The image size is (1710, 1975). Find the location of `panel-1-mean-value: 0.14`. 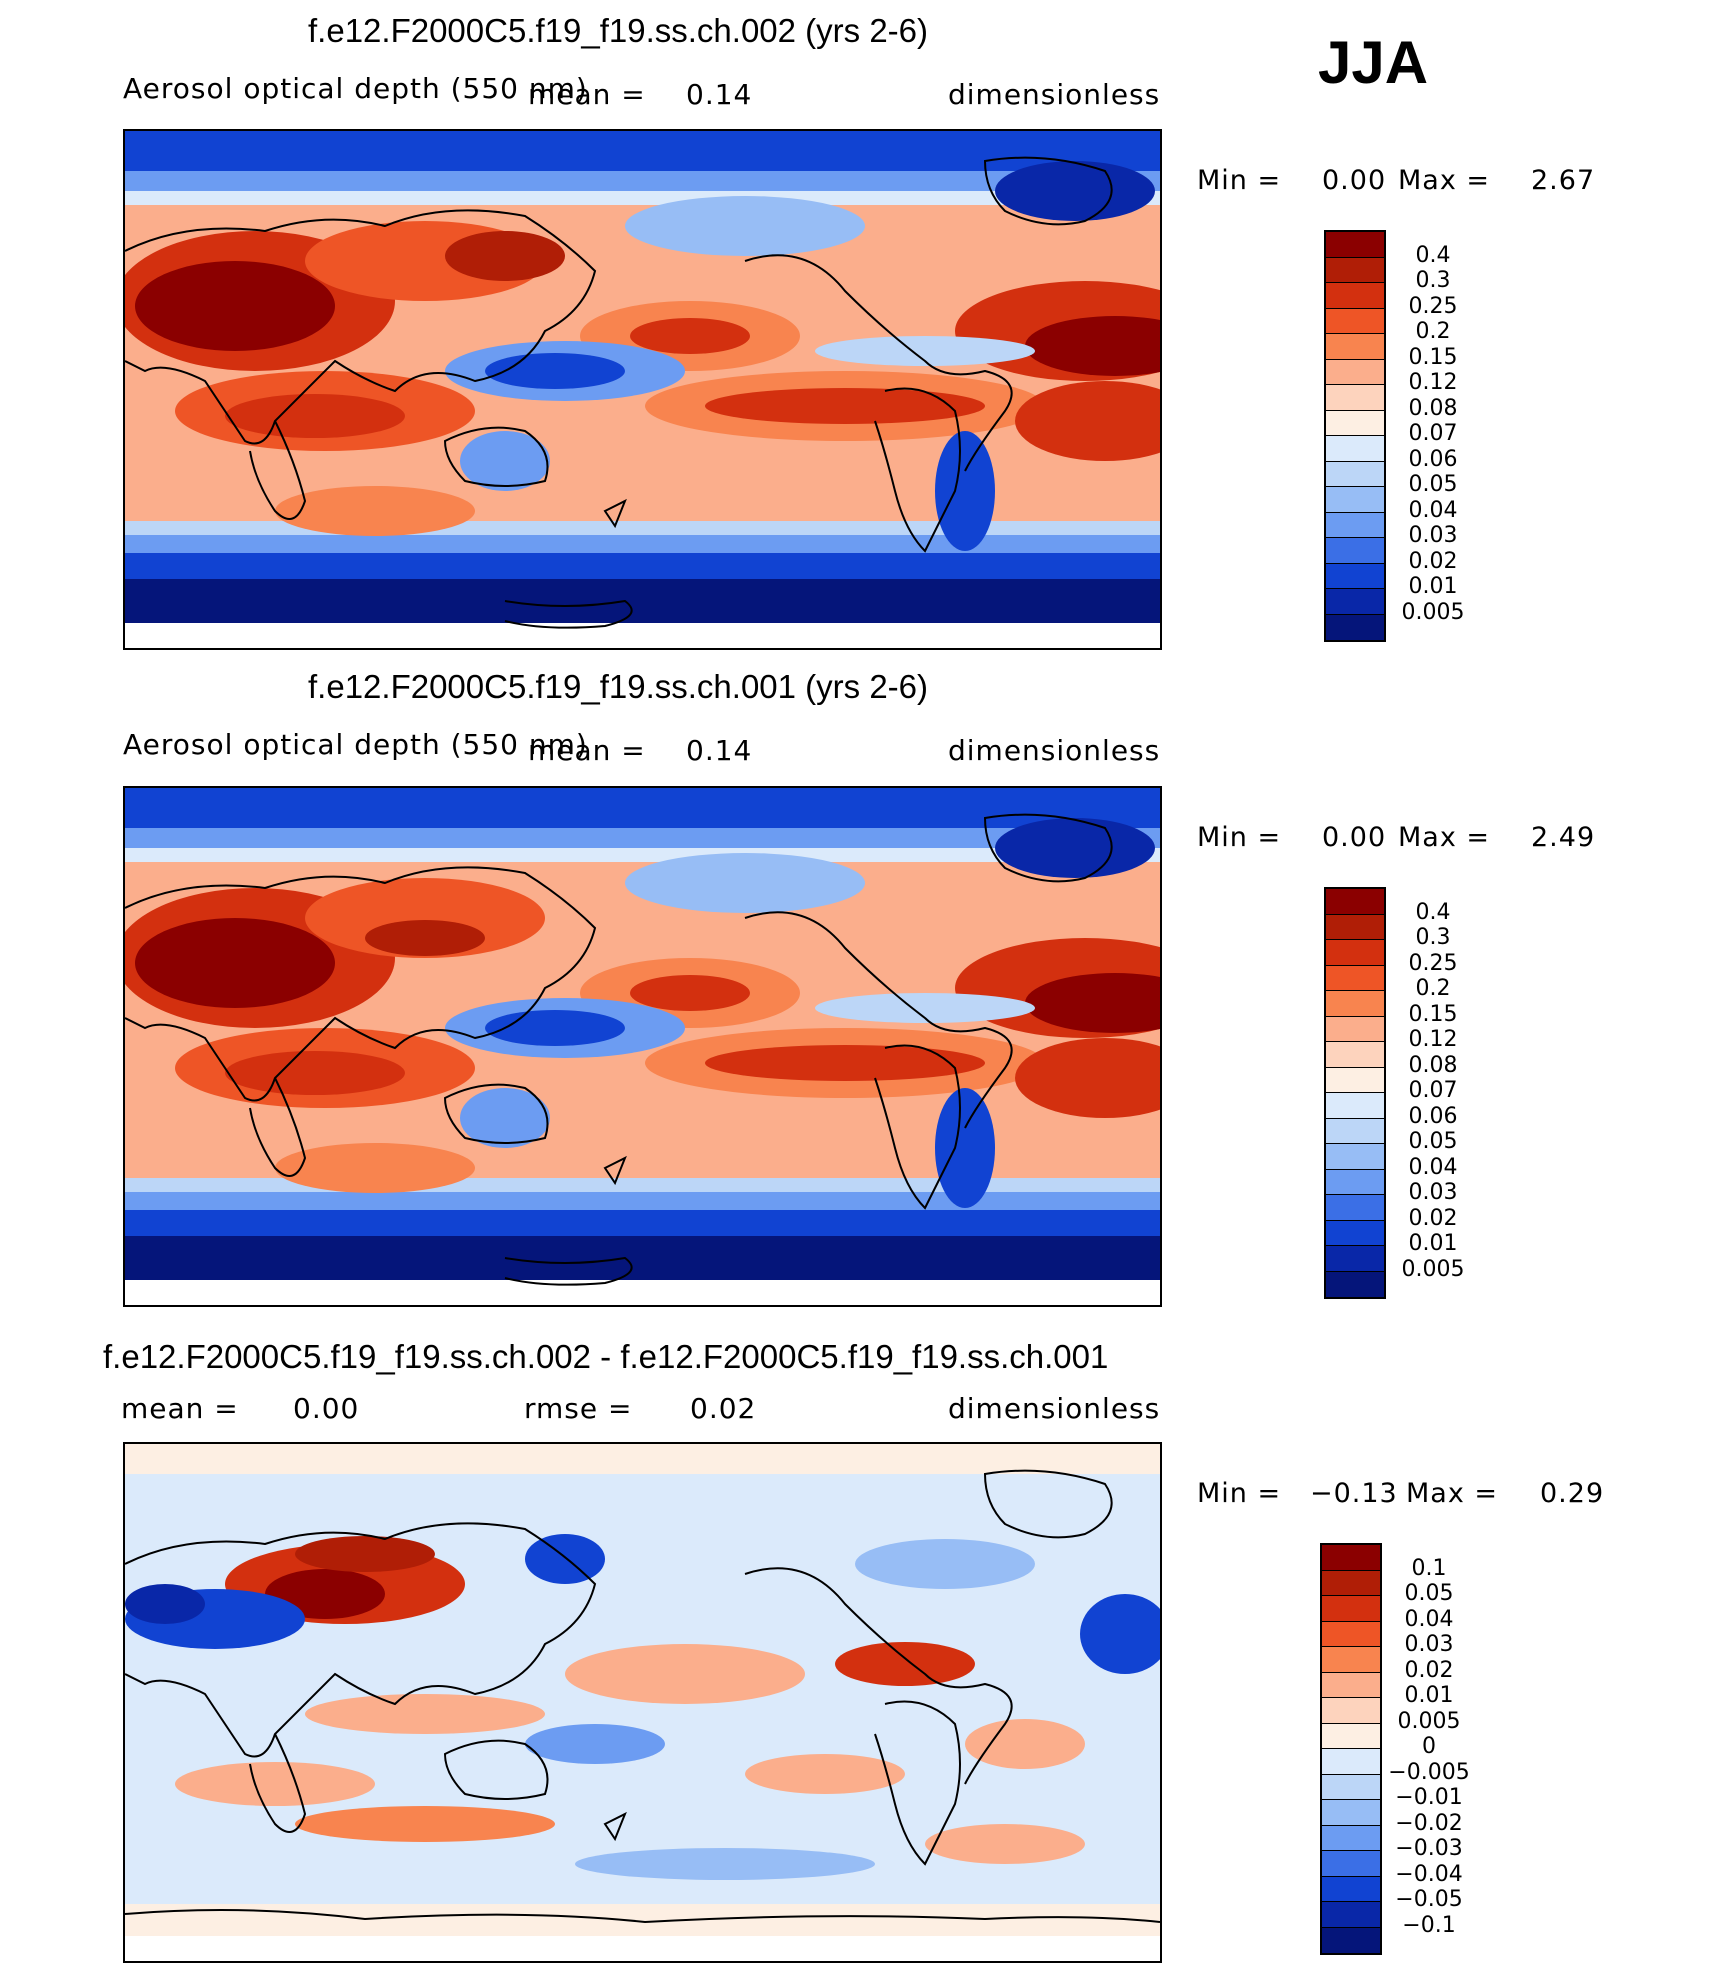

panel-1-mean-value: 0.14 is located at coordinates (719, 94).